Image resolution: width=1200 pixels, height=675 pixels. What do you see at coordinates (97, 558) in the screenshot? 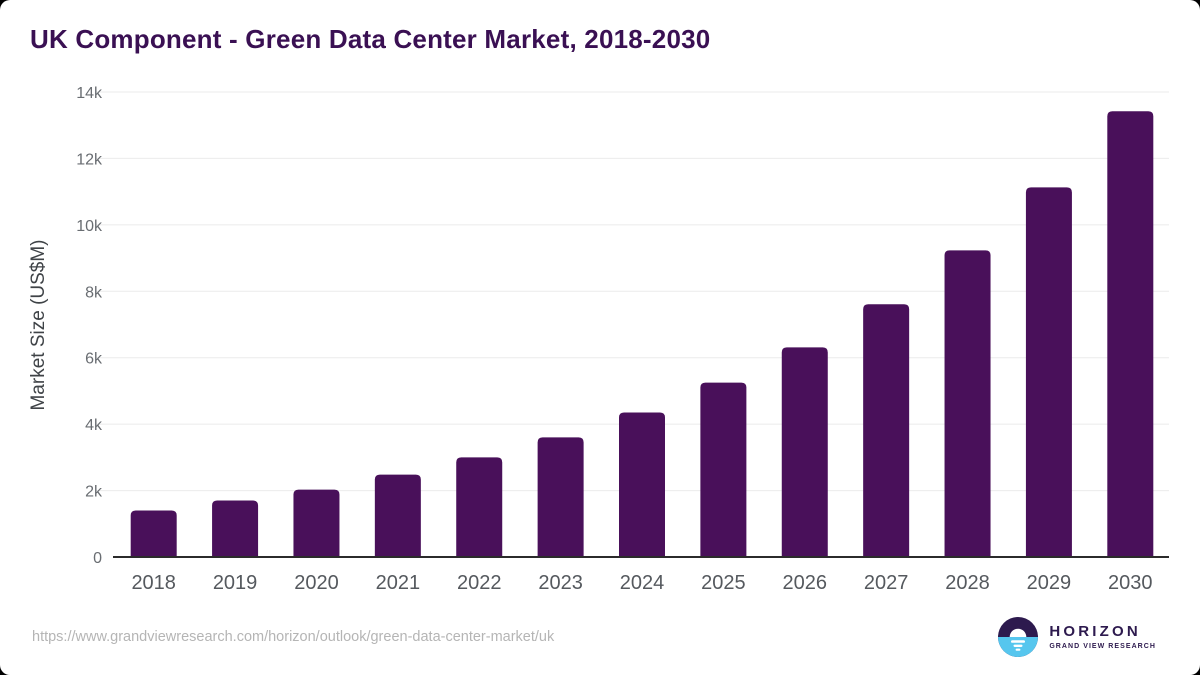
I see `y-tick-label: 0` at bounding box center [97, 558].